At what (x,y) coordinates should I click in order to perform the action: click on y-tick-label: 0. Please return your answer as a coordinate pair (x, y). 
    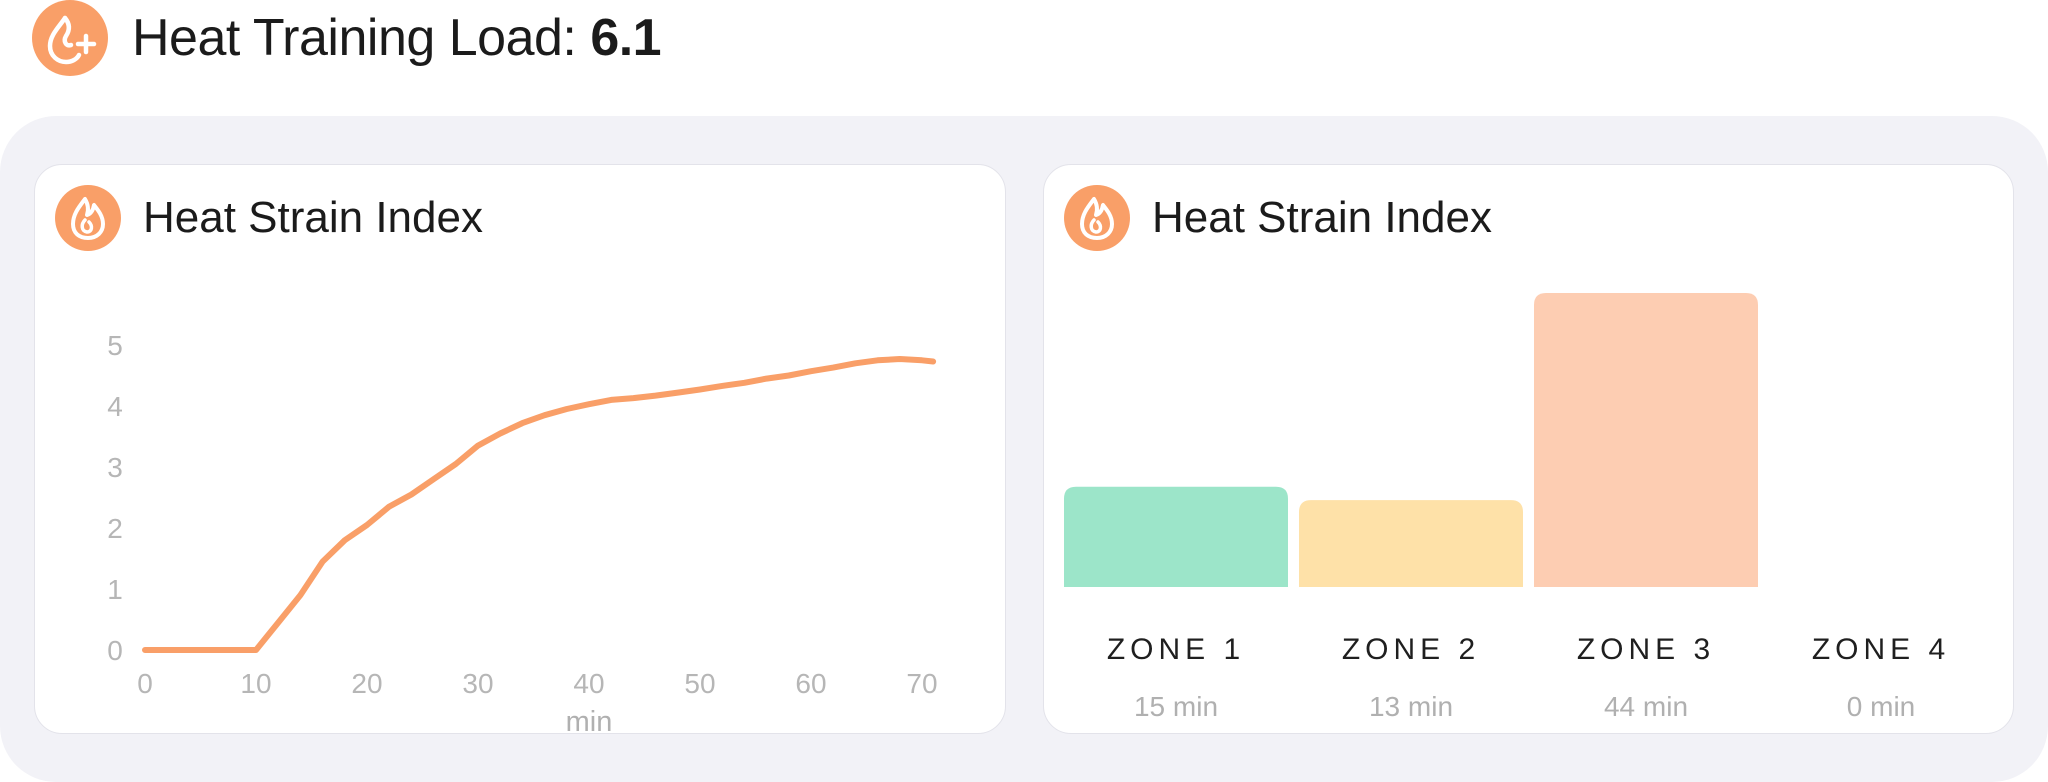
    Looking at the image, I should click on (115, 650).